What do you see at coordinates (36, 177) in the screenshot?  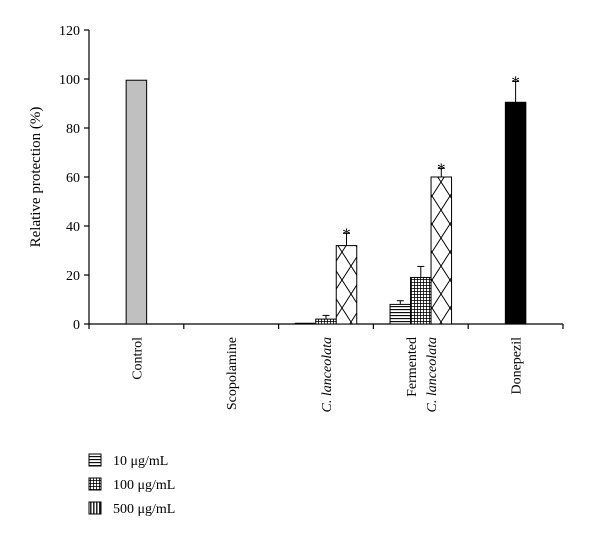 I see `y-axis-label: Relative protection (%)` at bounding box center [36, 177].